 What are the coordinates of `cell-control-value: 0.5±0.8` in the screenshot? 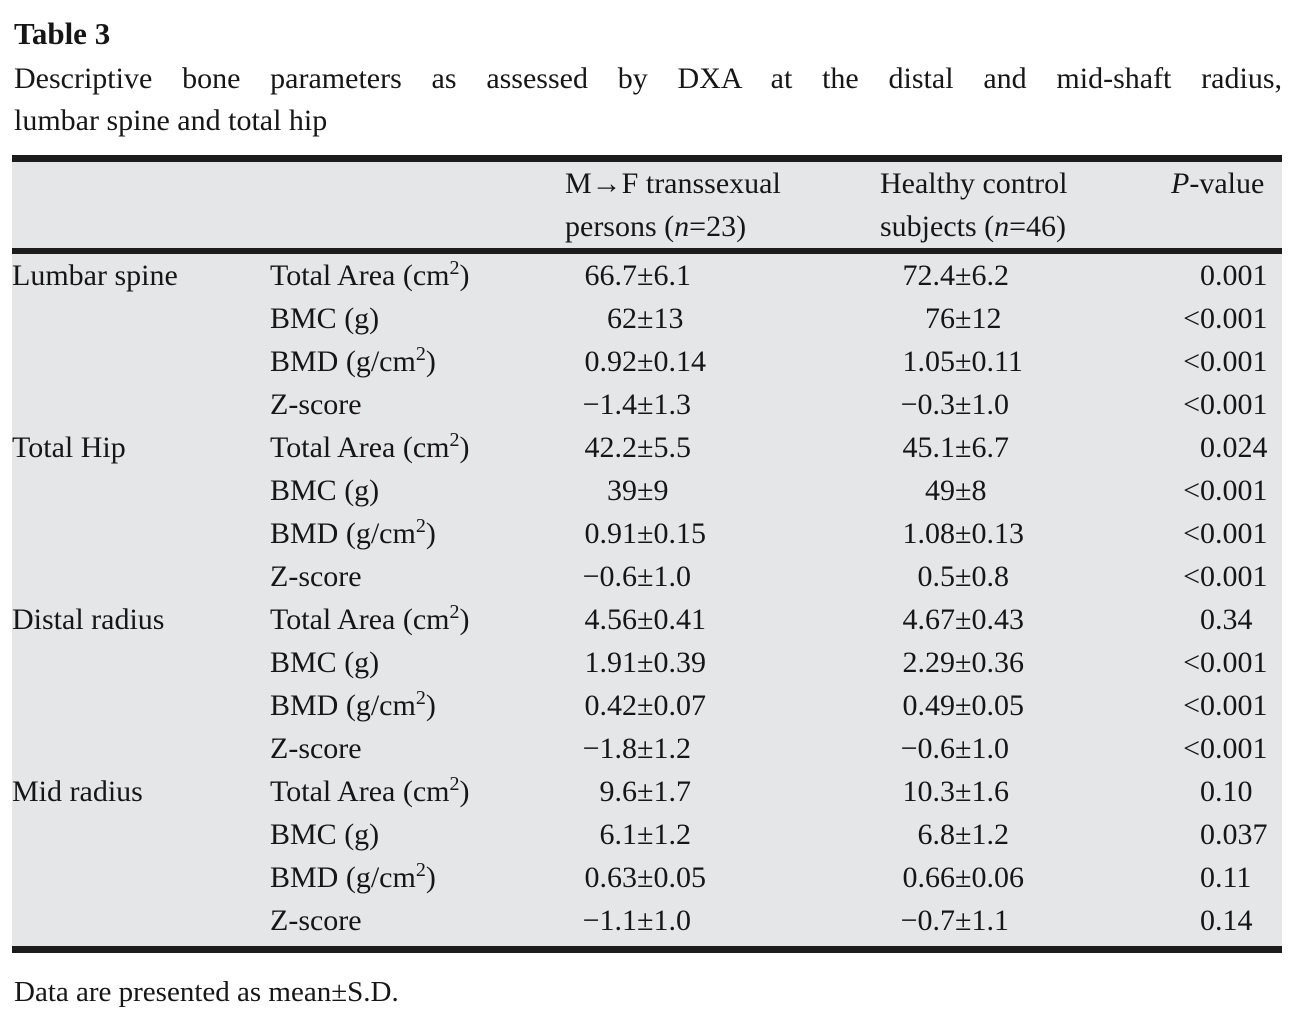 It's located at (963, 576).